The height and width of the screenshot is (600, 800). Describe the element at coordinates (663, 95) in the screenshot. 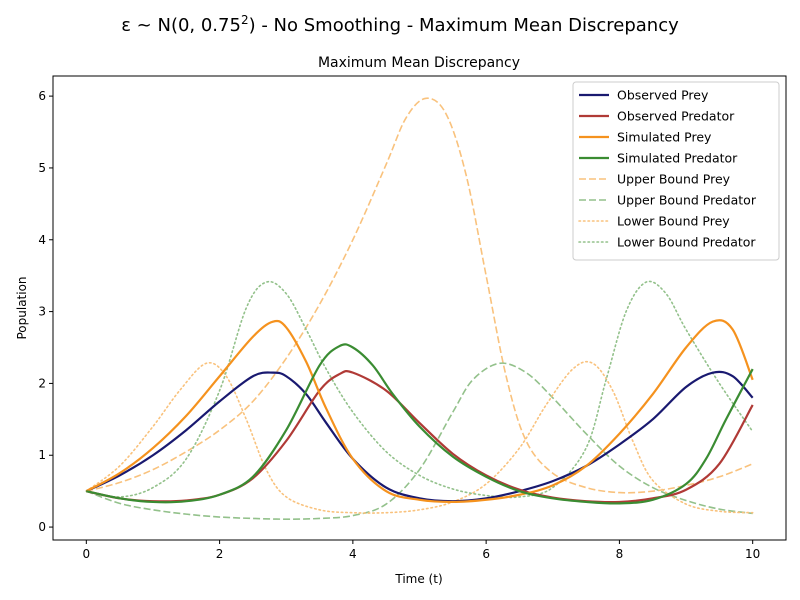

I see `legend-label: Observed Prey` at that location.